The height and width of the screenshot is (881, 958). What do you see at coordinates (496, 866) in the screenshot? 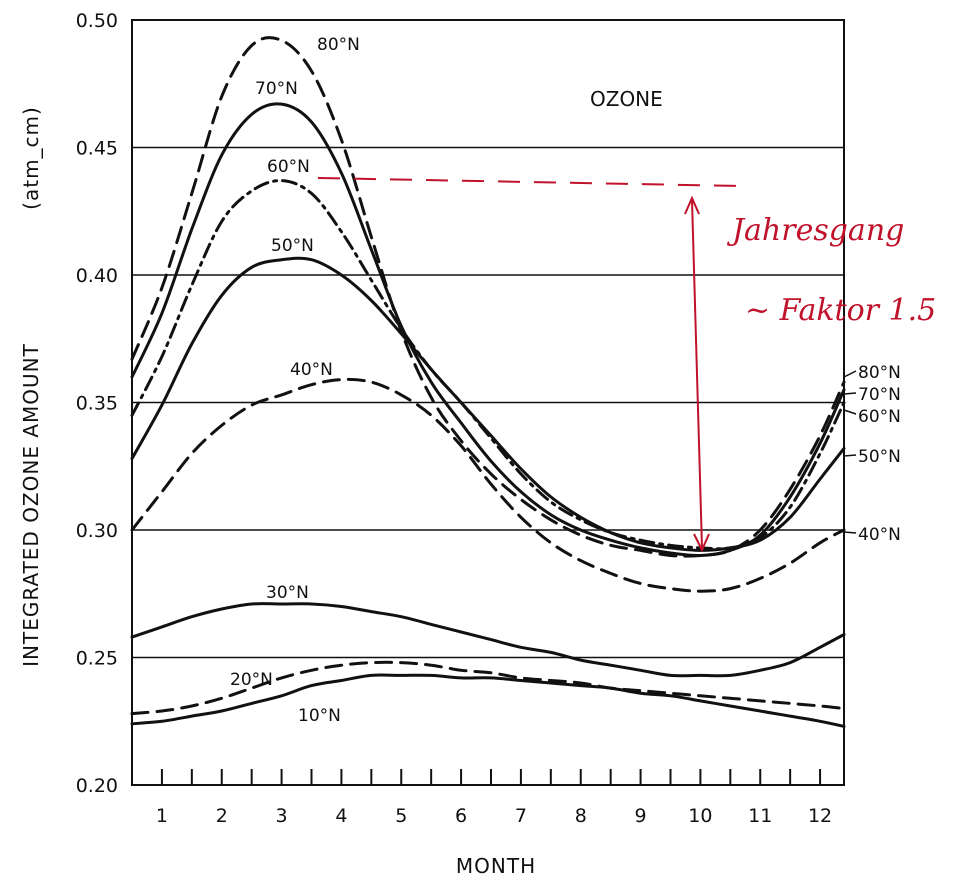
I see `x-axis-title: MONTH` at bounding box center [496, 866].